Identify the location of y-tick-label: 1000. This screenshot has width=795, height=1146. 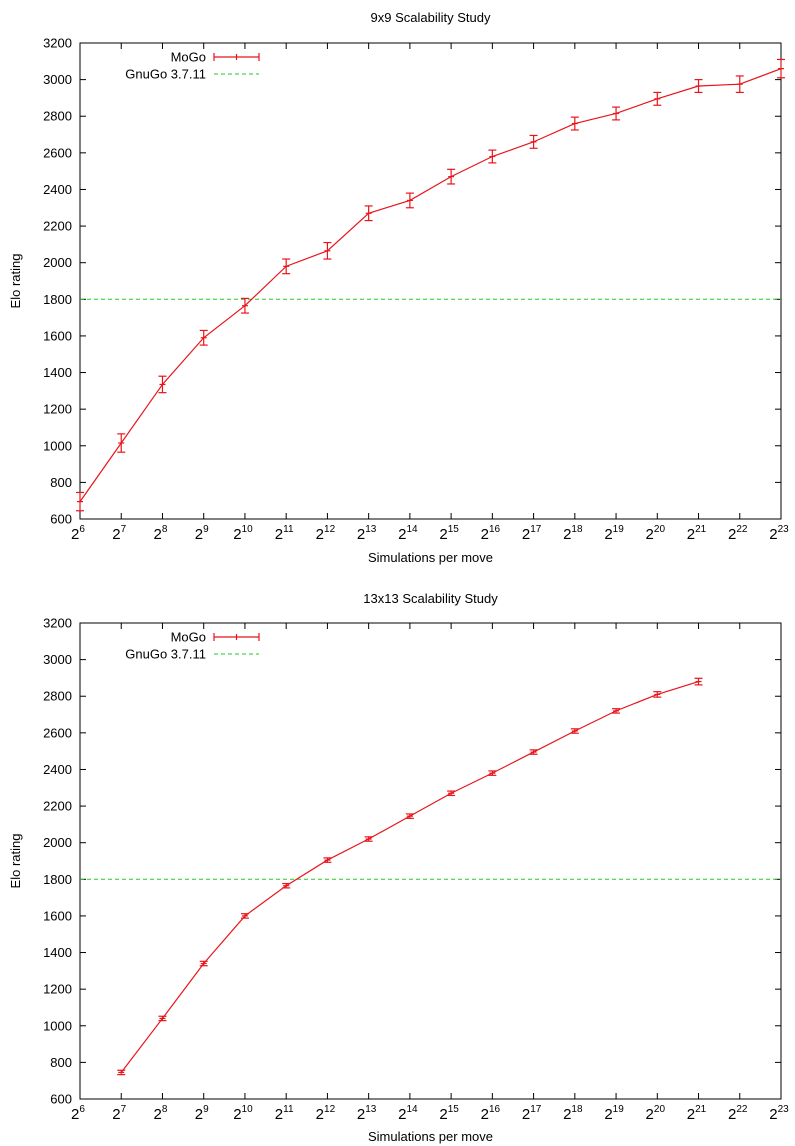
(57, 1025).